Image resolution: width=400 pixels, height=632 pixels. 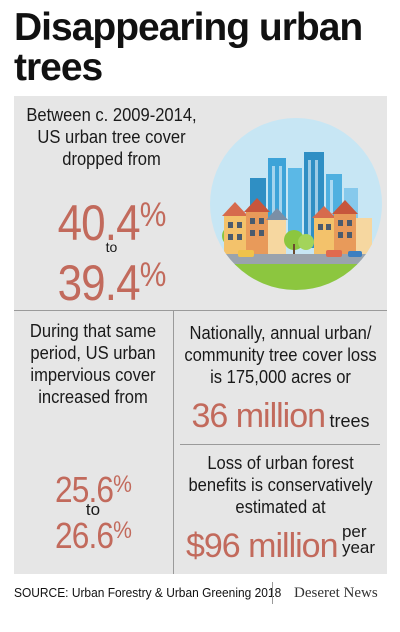 What do you see at coordinates (188, 47) in the screenshot?
I see `page-title: Disappearing urban trees` at bounding box center [188, 47].